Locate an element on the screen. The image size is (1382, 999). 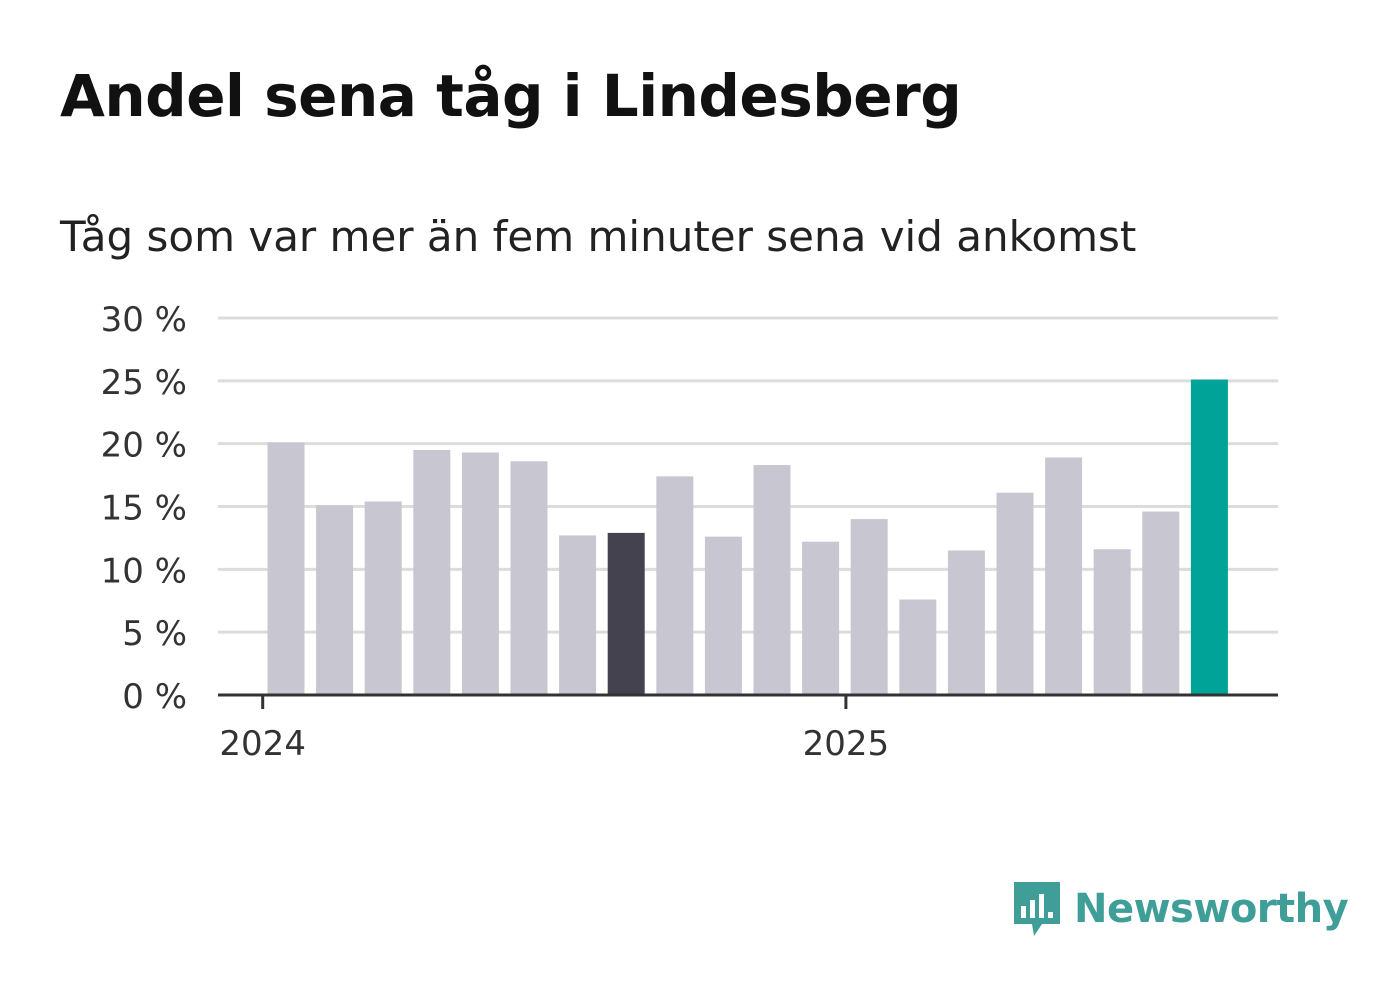
x-tick-label: 2025 is located at coordinates (846, 744).